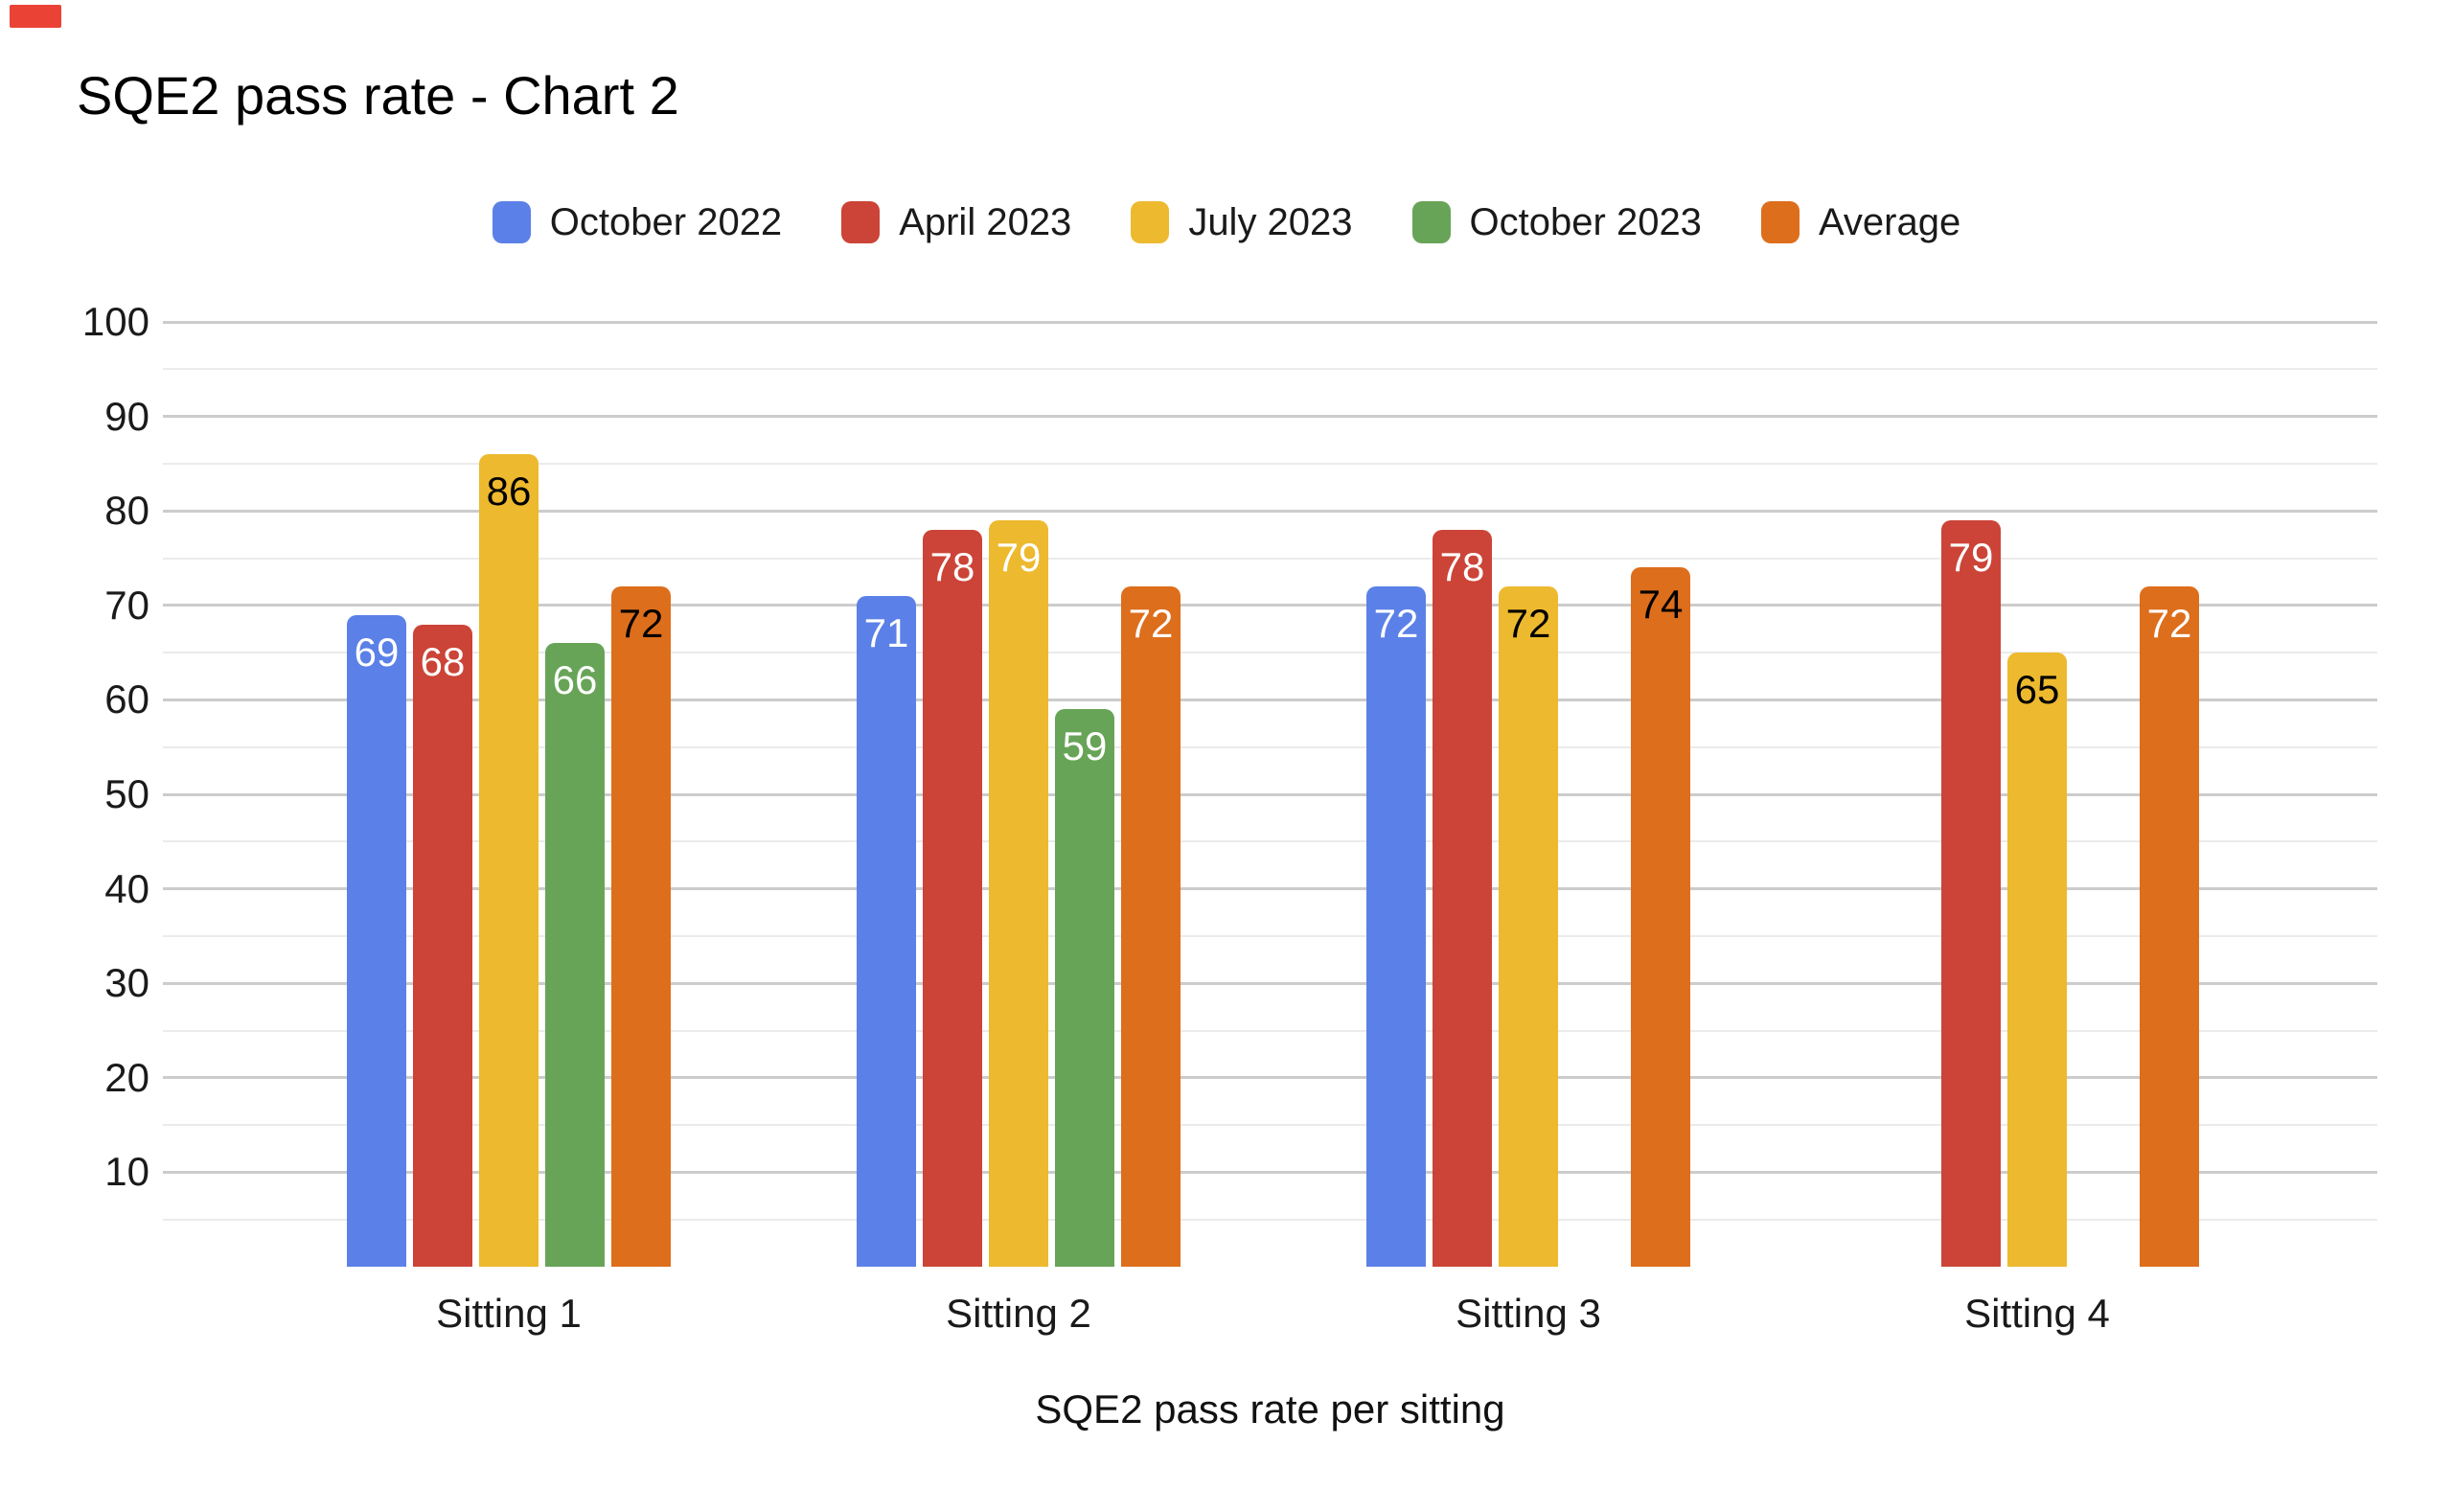 The height and width of the screenshot is (1512, 2453). Describe the element at coordinates (377, 652) in the screenshot. I see `bar-value-label: 69` at that location.